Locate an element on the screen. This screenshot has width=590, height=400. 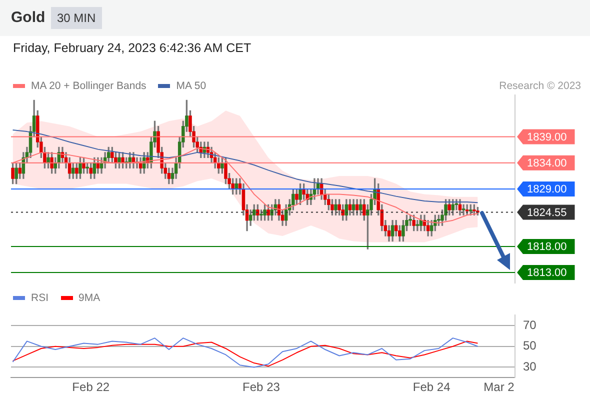
legend-label: MA 50 is located at coordinates (190, 86).